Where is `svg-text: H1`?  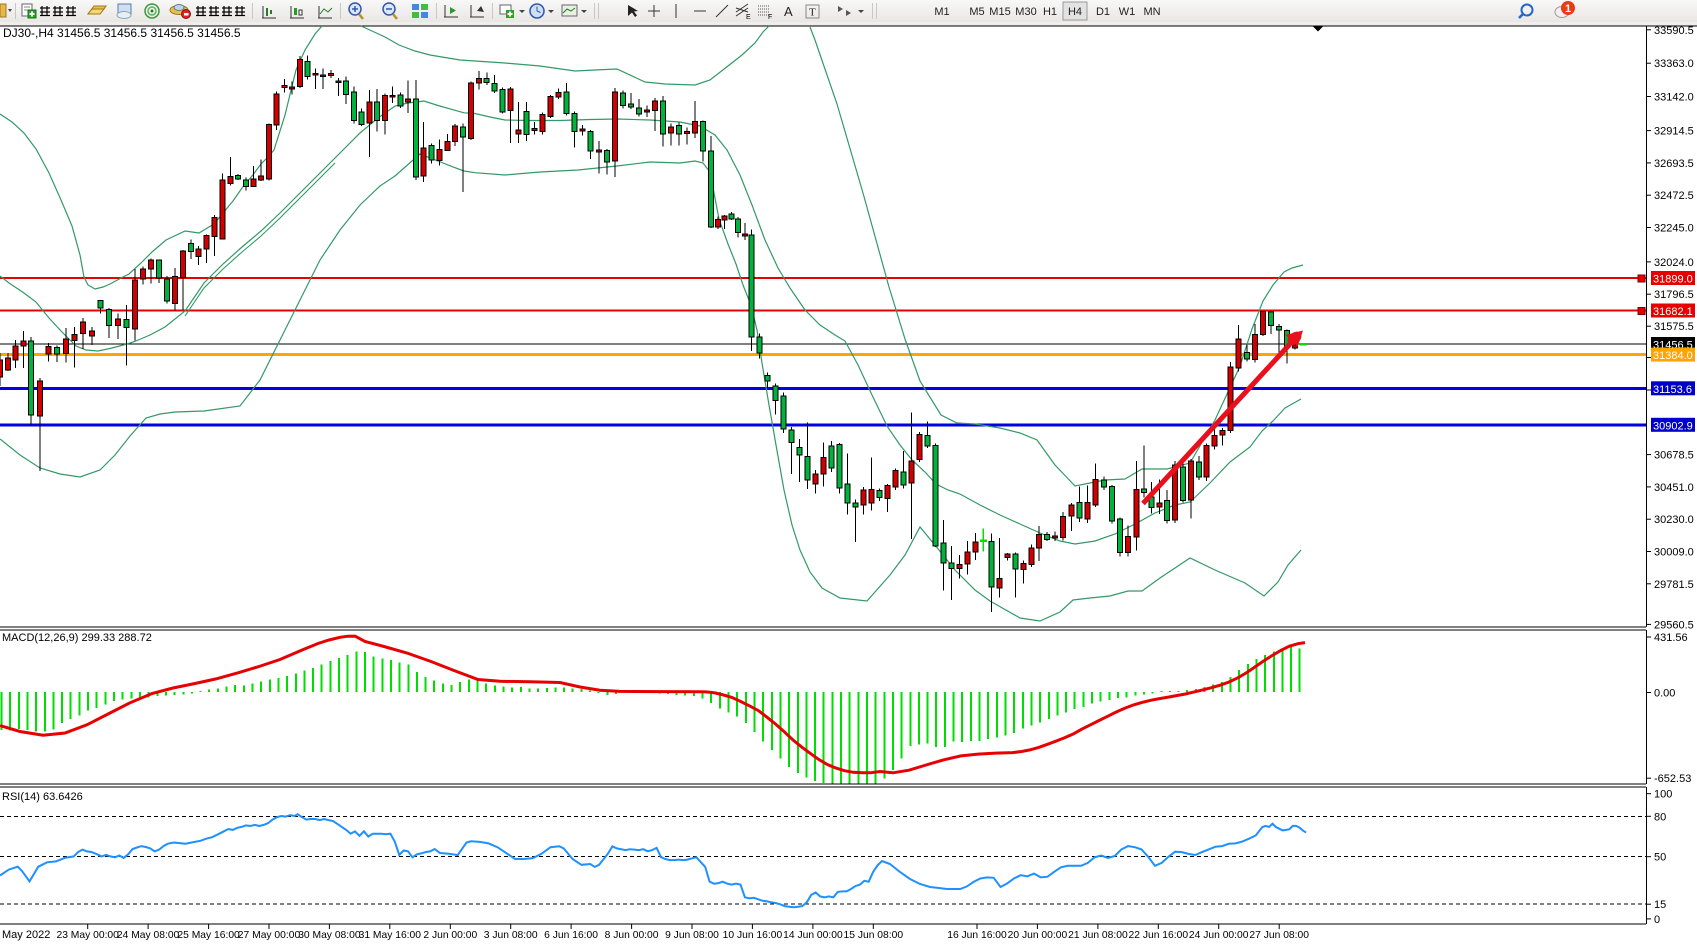
svg-text: H1 is located at coordinates (1050, 12).